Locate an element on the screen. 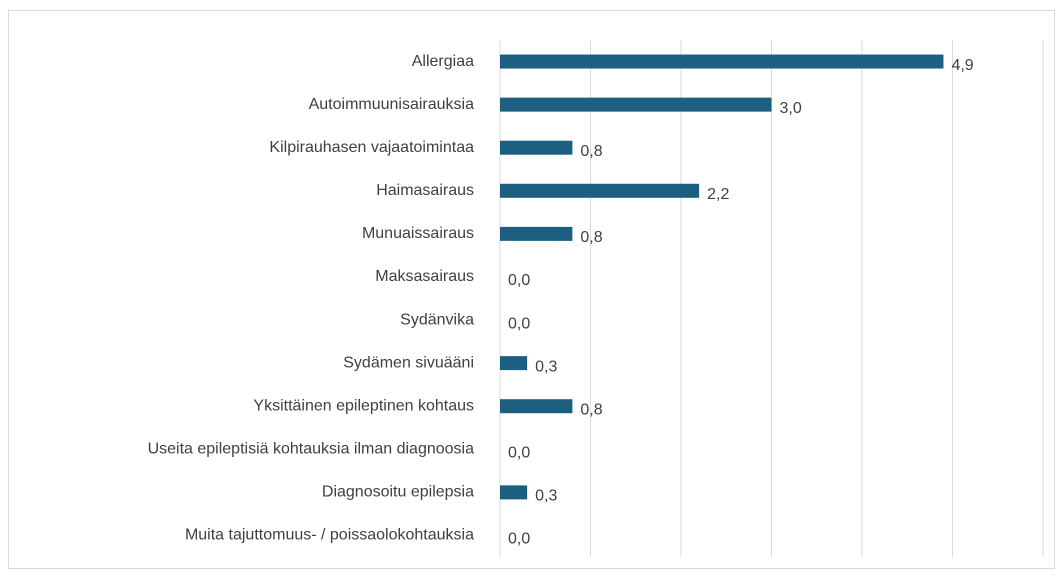 The height and width of the screenshot is (578, 1064). y-tick-label: Allergiaa is located at coordinates (443, 61).